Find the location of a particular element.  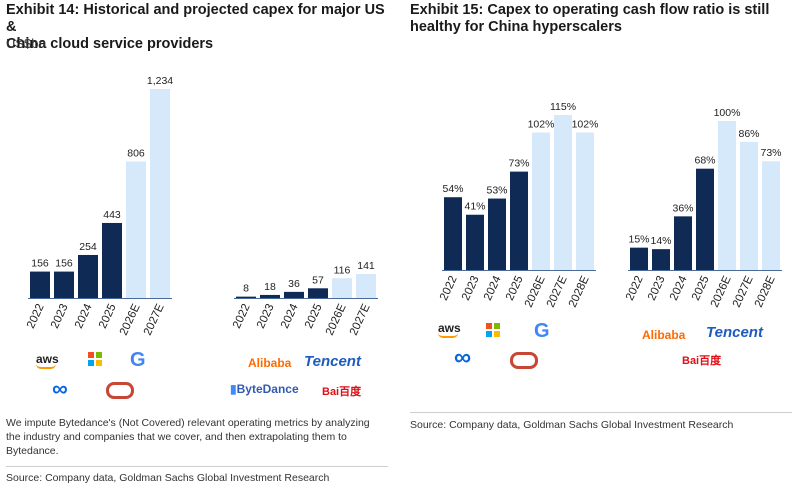

data-label: 68% is located at coordinates (704, 161).